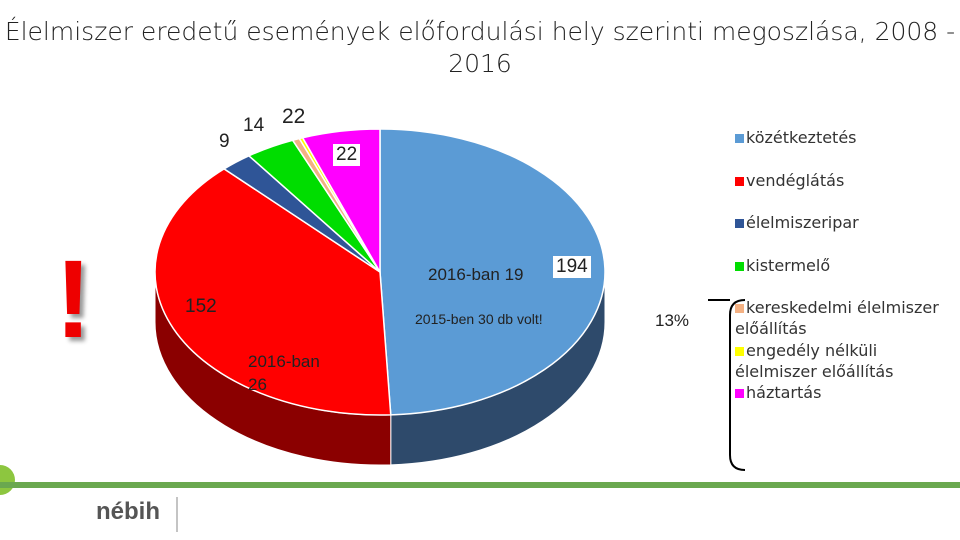 The width and height of the screenshot is (960, 540). What do you see at coordinates (795, 180) in the screenshot?
I see `legend-label: vendéglátás` at bounding box center [795, 180].